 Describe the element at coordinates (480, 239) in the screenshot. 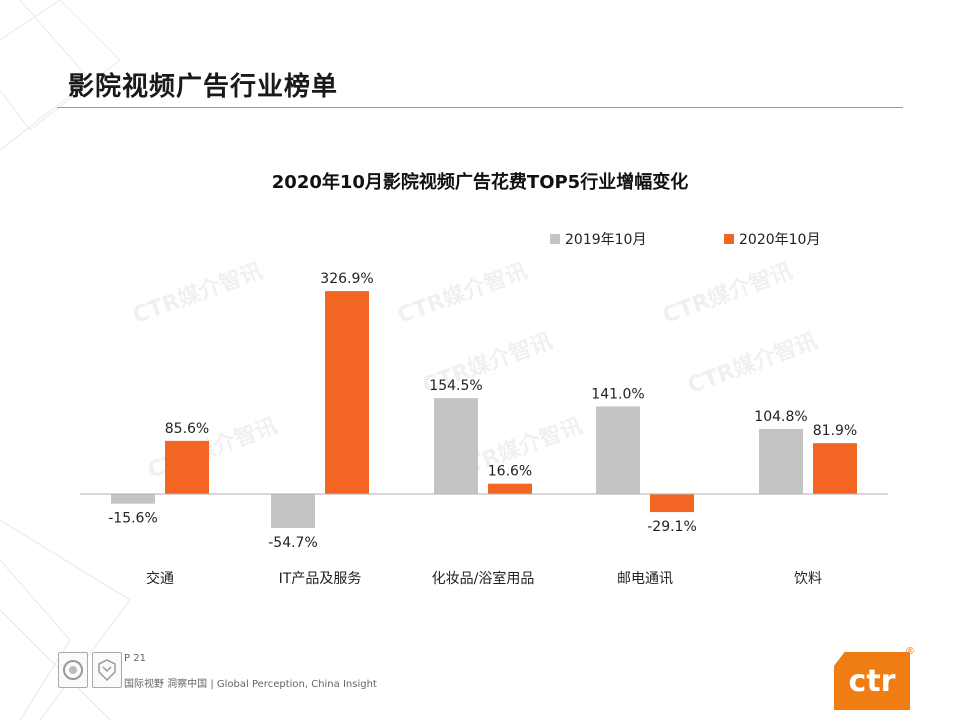

I see `chart-legend: 2019年10月 2020年10月` at that location.